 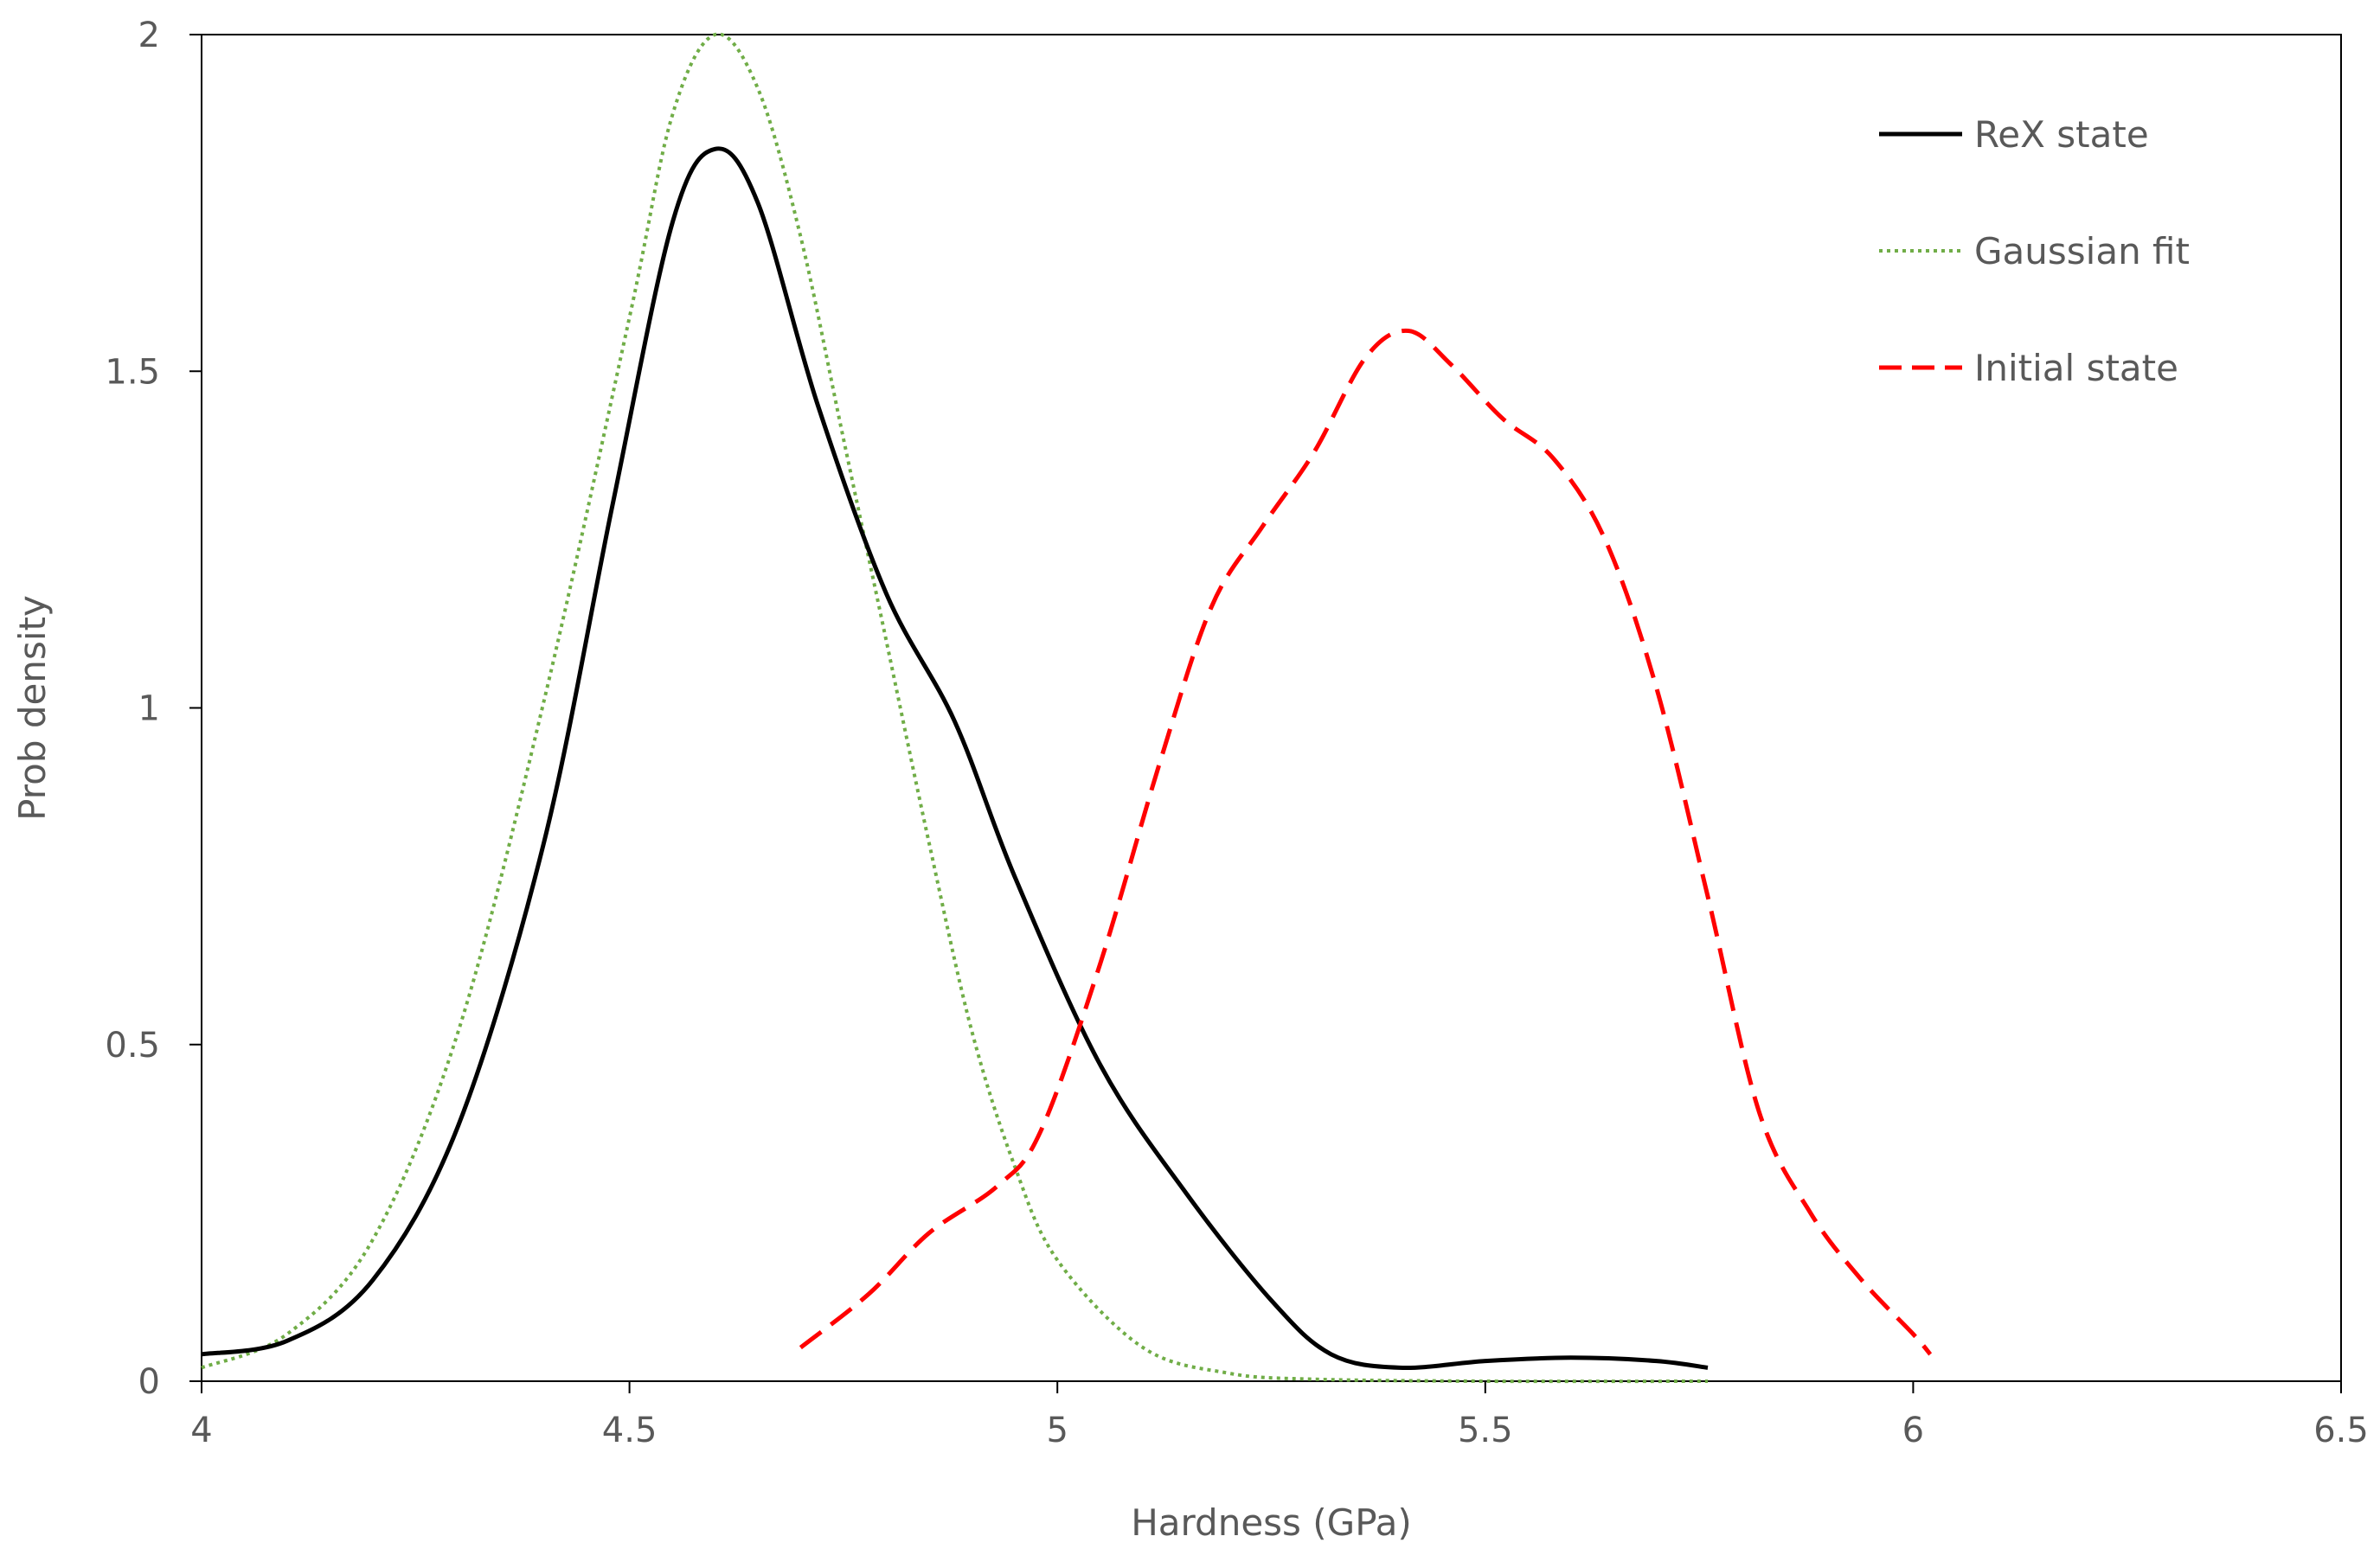 I want to click on x-axis-title: Hardness (GPa), so click(x=1271, y=1522).